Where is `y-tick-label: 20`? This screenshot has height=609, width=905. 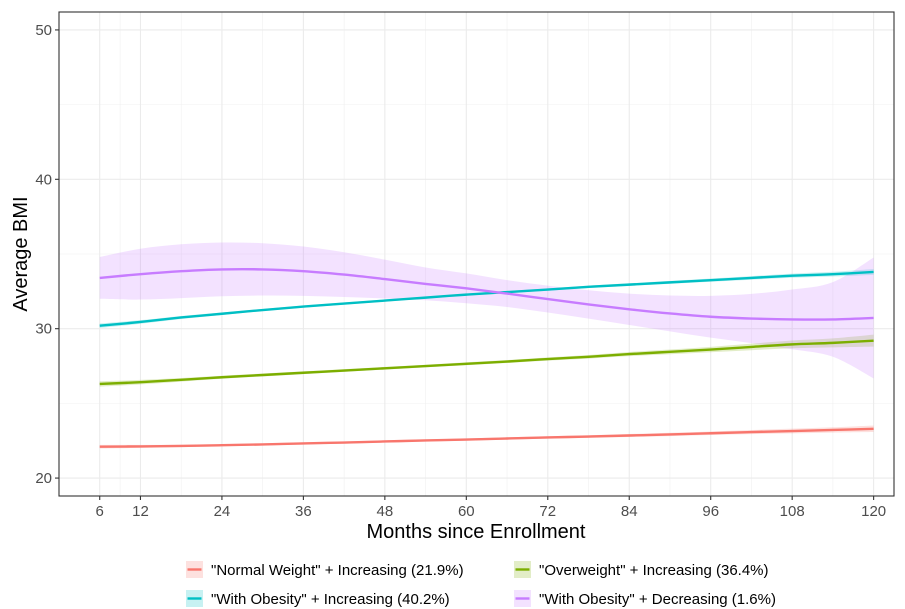
y-tick-label: 20 is located at coordinates (43, 478).